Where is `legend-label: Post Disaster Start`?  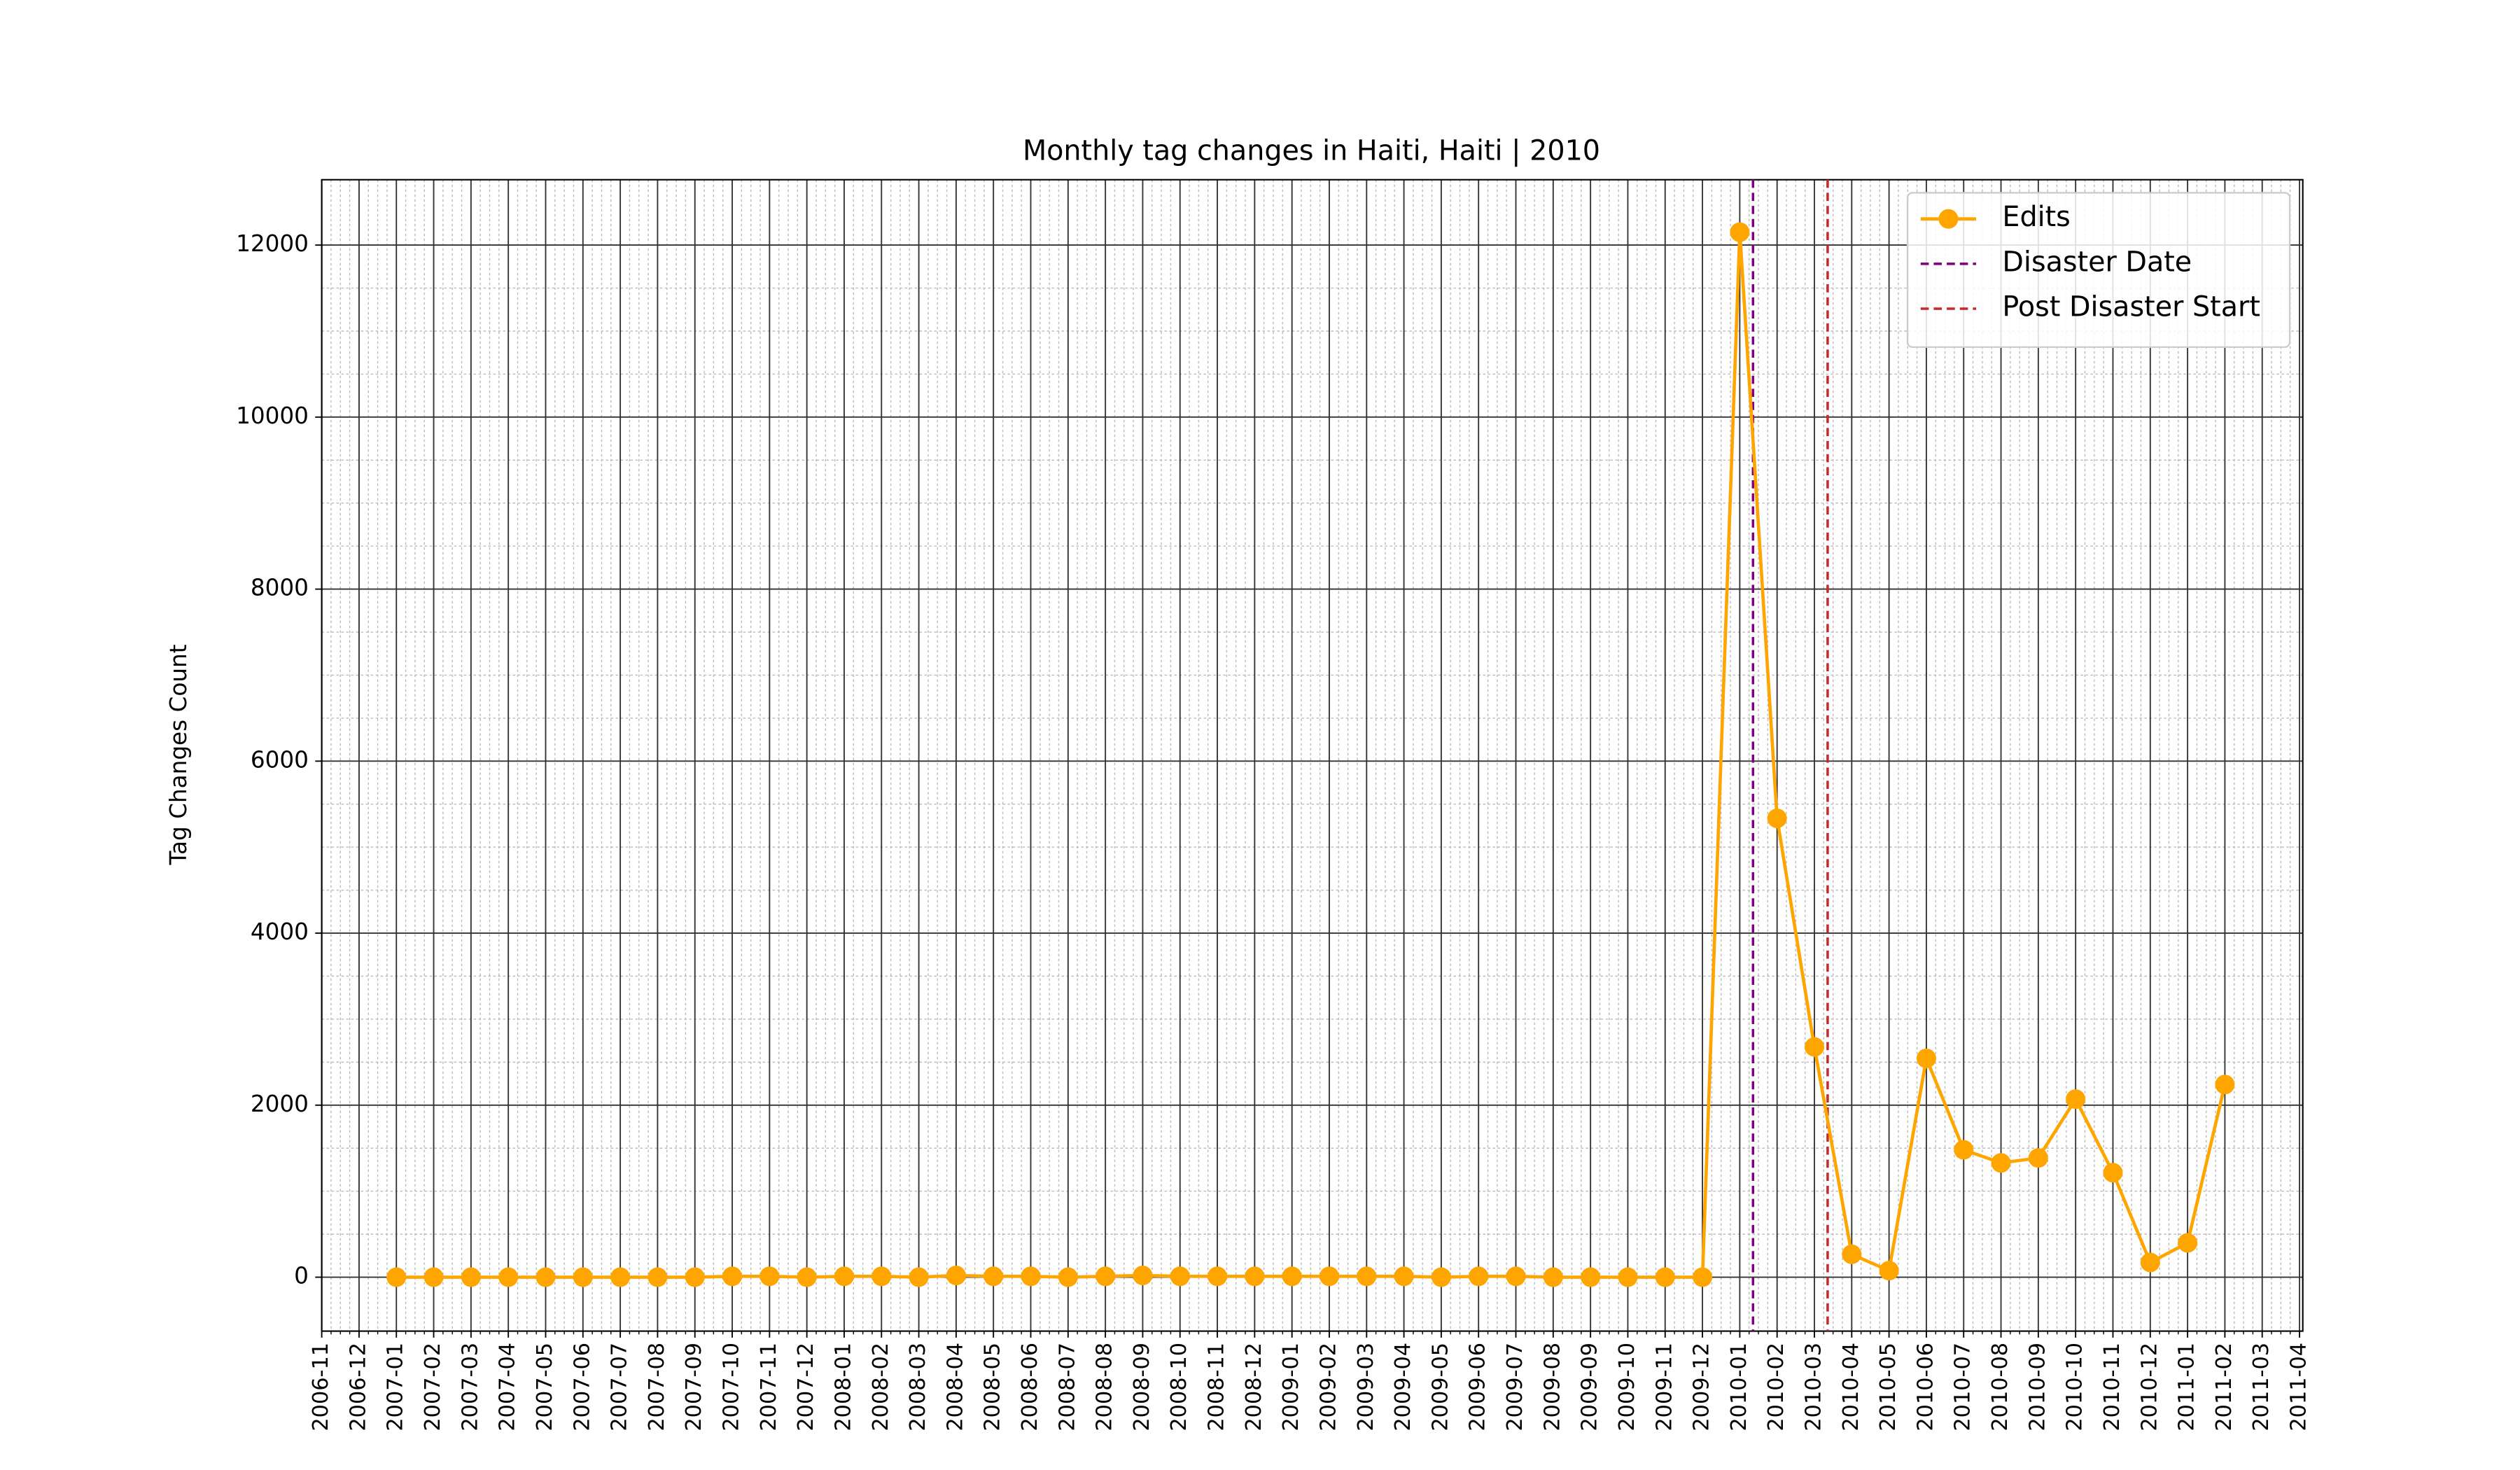
legend-label: Post Disaster Start is located at coordinates (2131, 307).